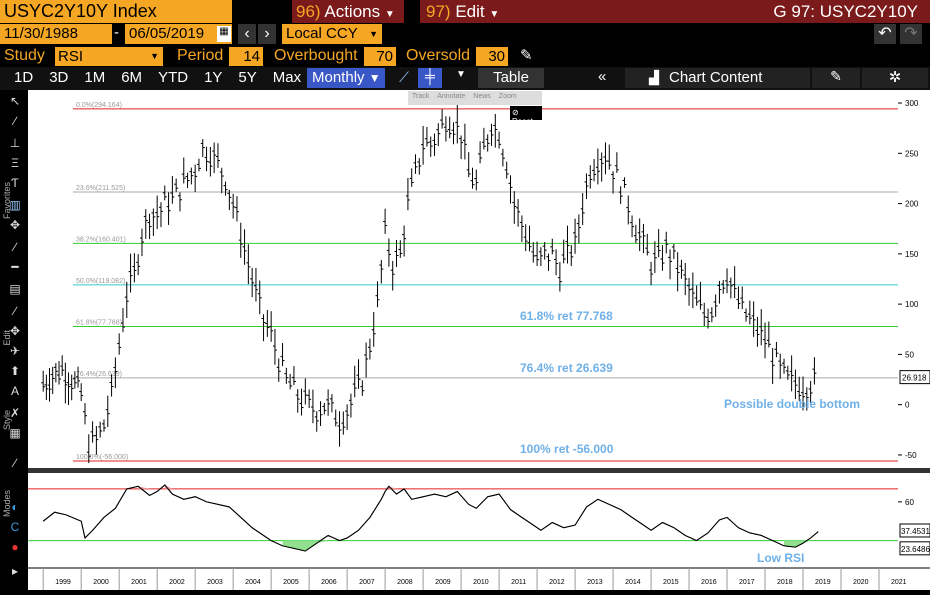 Image resolution: width=930 pixels, height=595 pixels. Describe the element at coordinates (15, 527) in the screenshot. I see `mode-c-icon: C` at that location.